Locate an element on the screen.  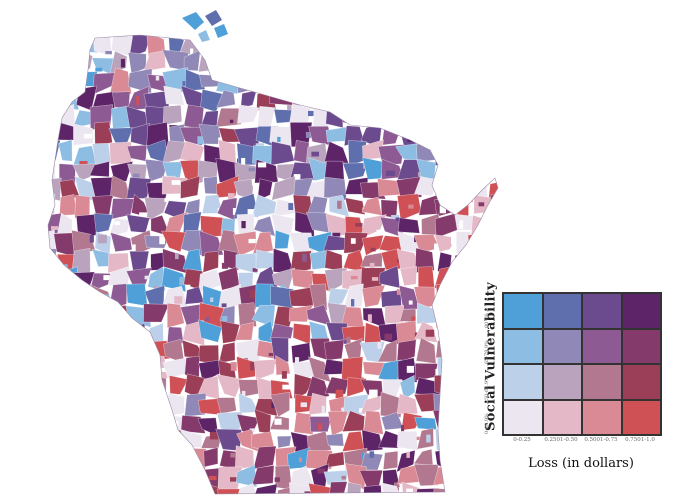
legend-y-tick: 50-64.9% is located at coordinates (487, 388).